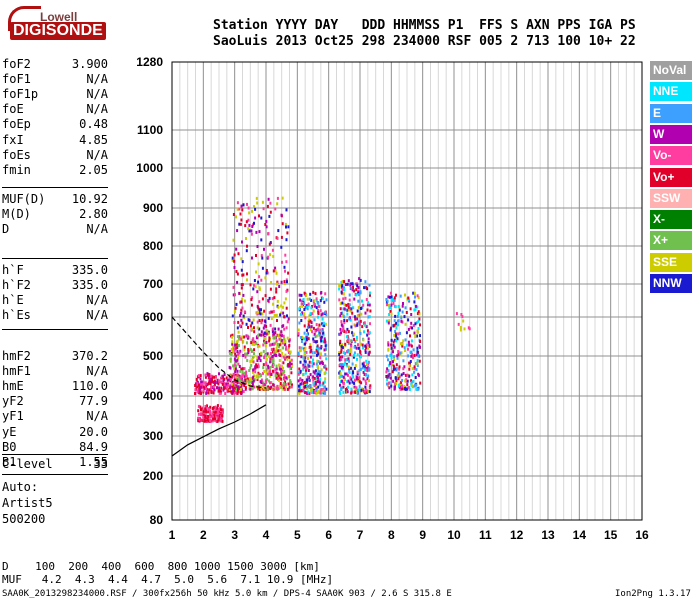 This screenshot has width=700, height=600. What do you see at coordinates (93, 169) in the screenshot?
I see `param-value: 2.05` at bounding box center [93, 169].